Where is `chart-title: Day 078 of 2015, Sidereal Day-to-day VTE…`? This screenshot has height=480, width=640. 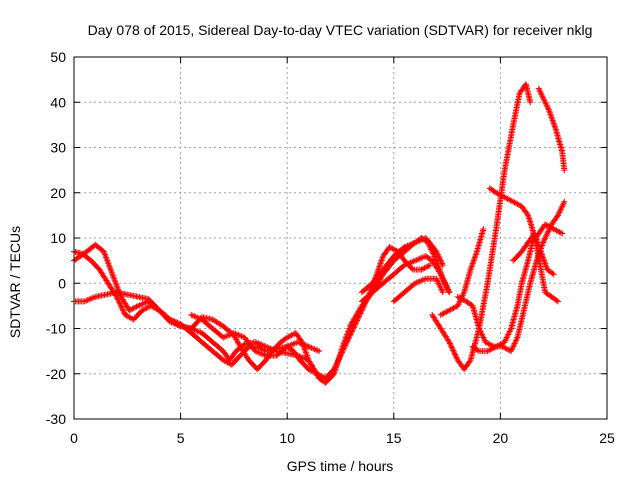
chart-title: Day 078 of 2015, Sidereal Day-to-day VTE… is located at coordinates (340, 30).